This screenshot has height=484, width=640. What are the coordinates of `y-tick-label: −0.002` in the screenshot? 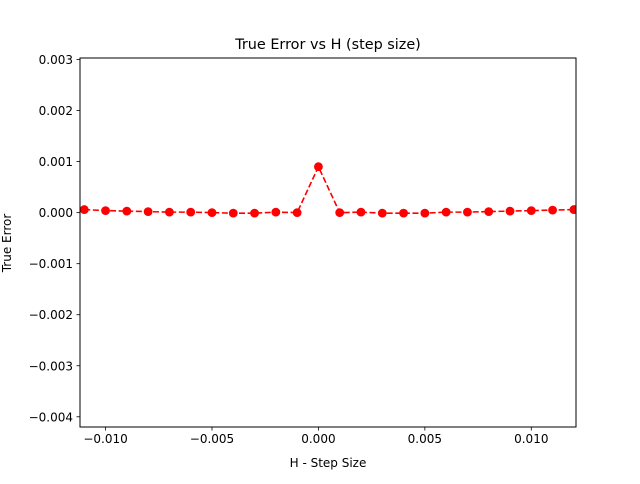 It's located at (51, 315).